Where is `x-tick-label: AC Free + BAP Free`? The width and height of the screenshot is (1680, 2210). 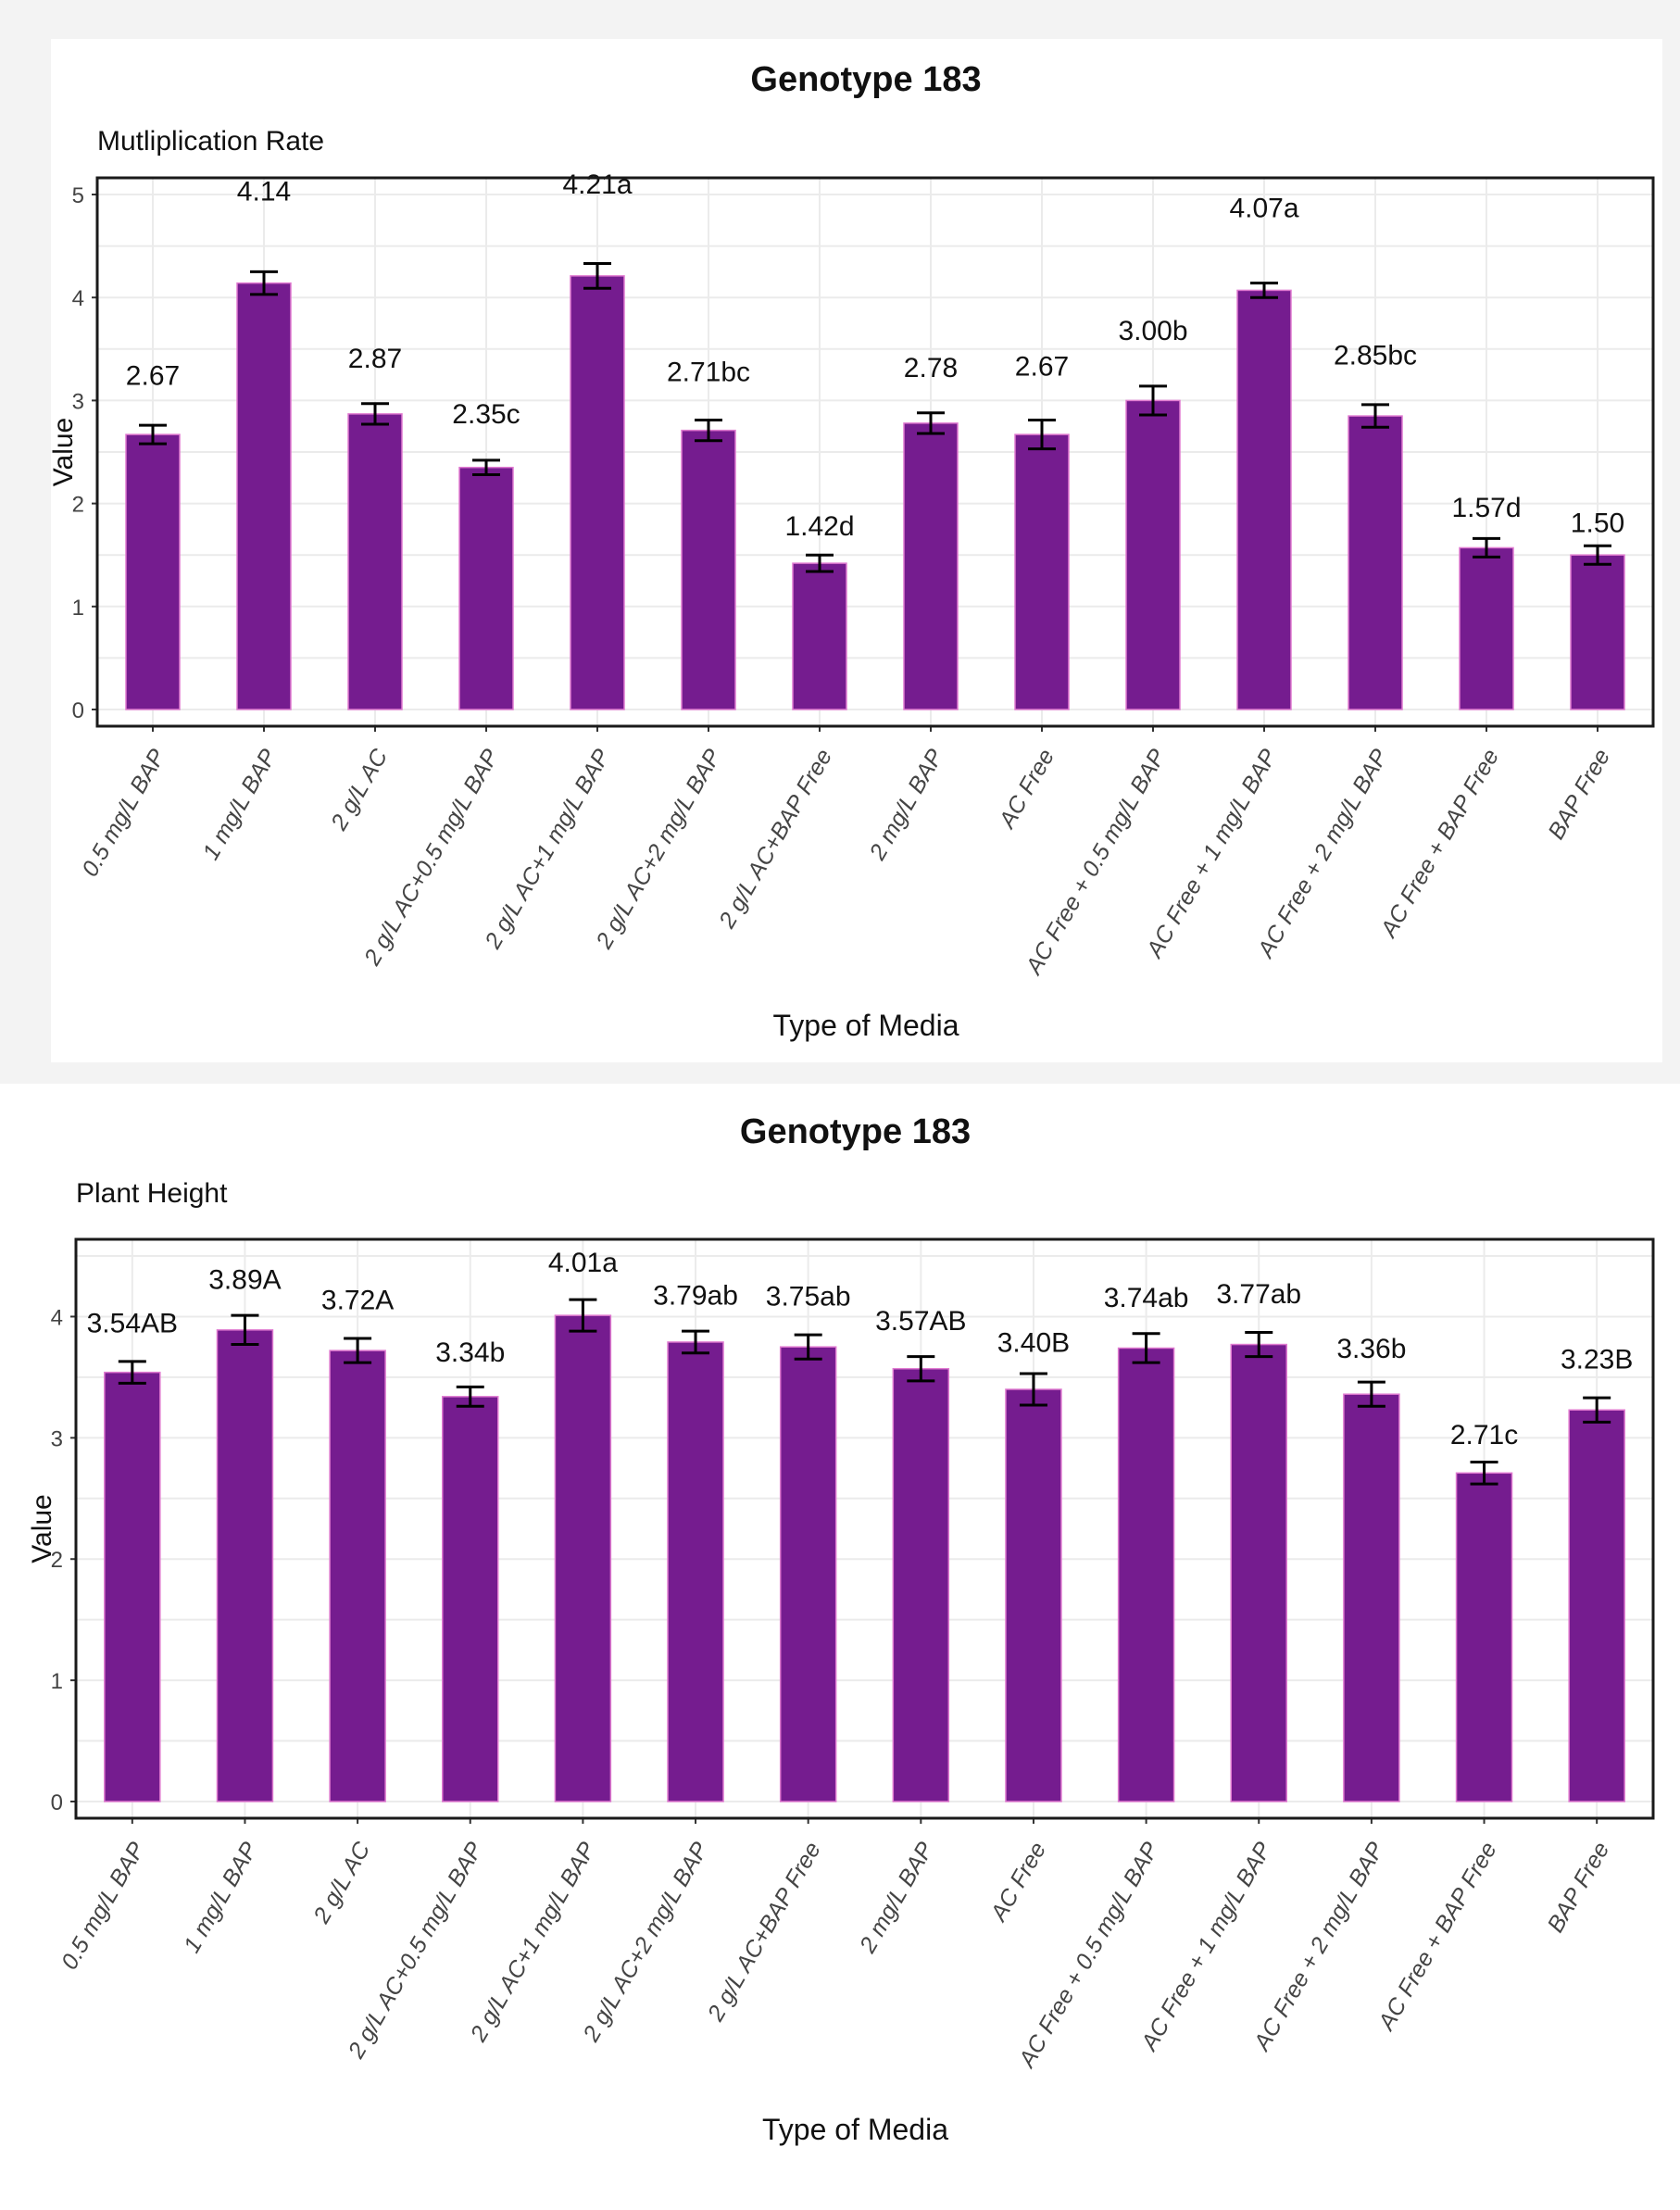 x-tick-label: AC Free + BAP Free is located at coordinates (1439, 844).